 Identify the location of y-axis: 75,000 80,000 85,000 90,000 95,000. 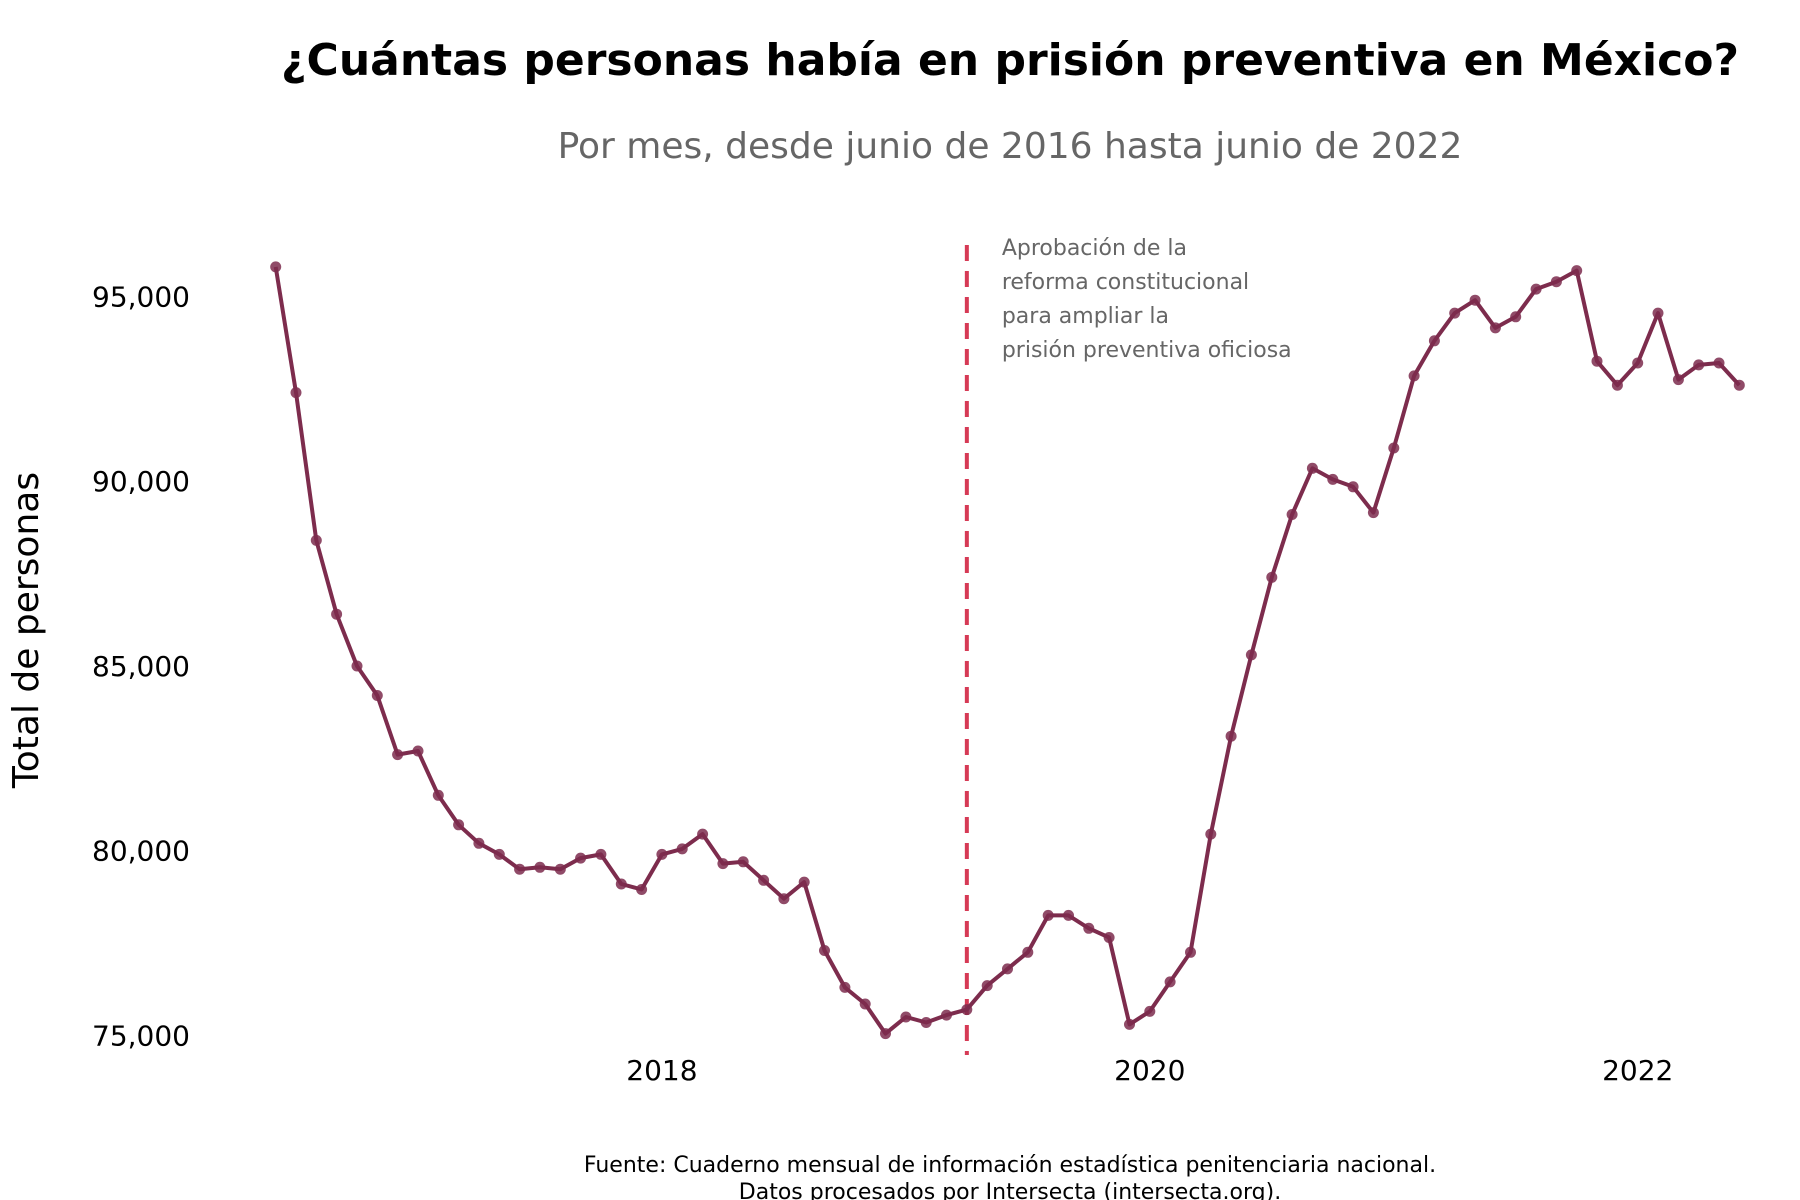
(141, 667).